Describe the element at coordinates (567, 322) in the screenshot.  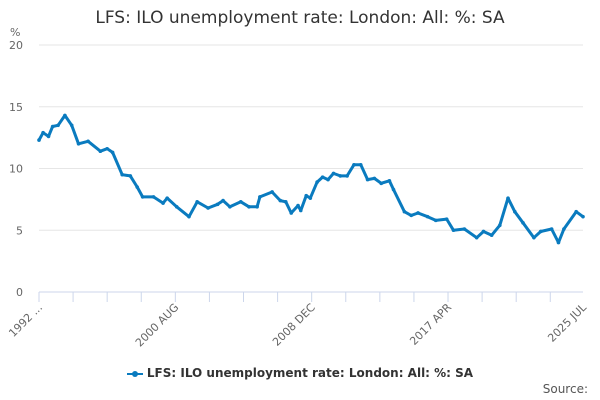
I see `x-tick-label: 2025 JUL` at that location.